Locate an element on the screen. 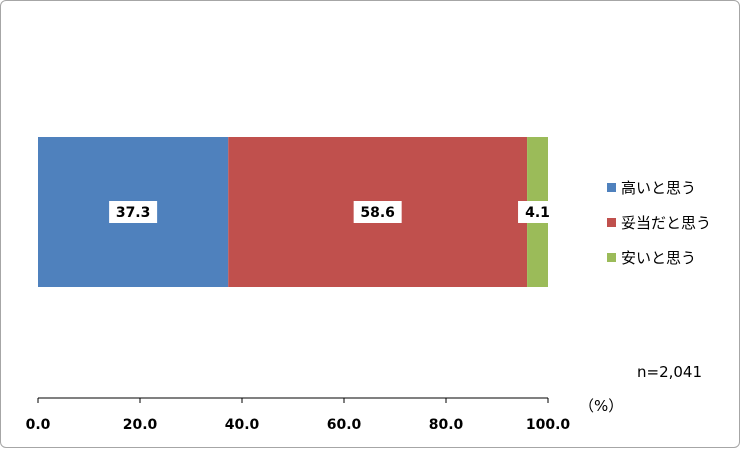 The width and height of the screenshot is (740, 449). legend-label-series-3: 安いと思う is located at coordinates (658, 258).